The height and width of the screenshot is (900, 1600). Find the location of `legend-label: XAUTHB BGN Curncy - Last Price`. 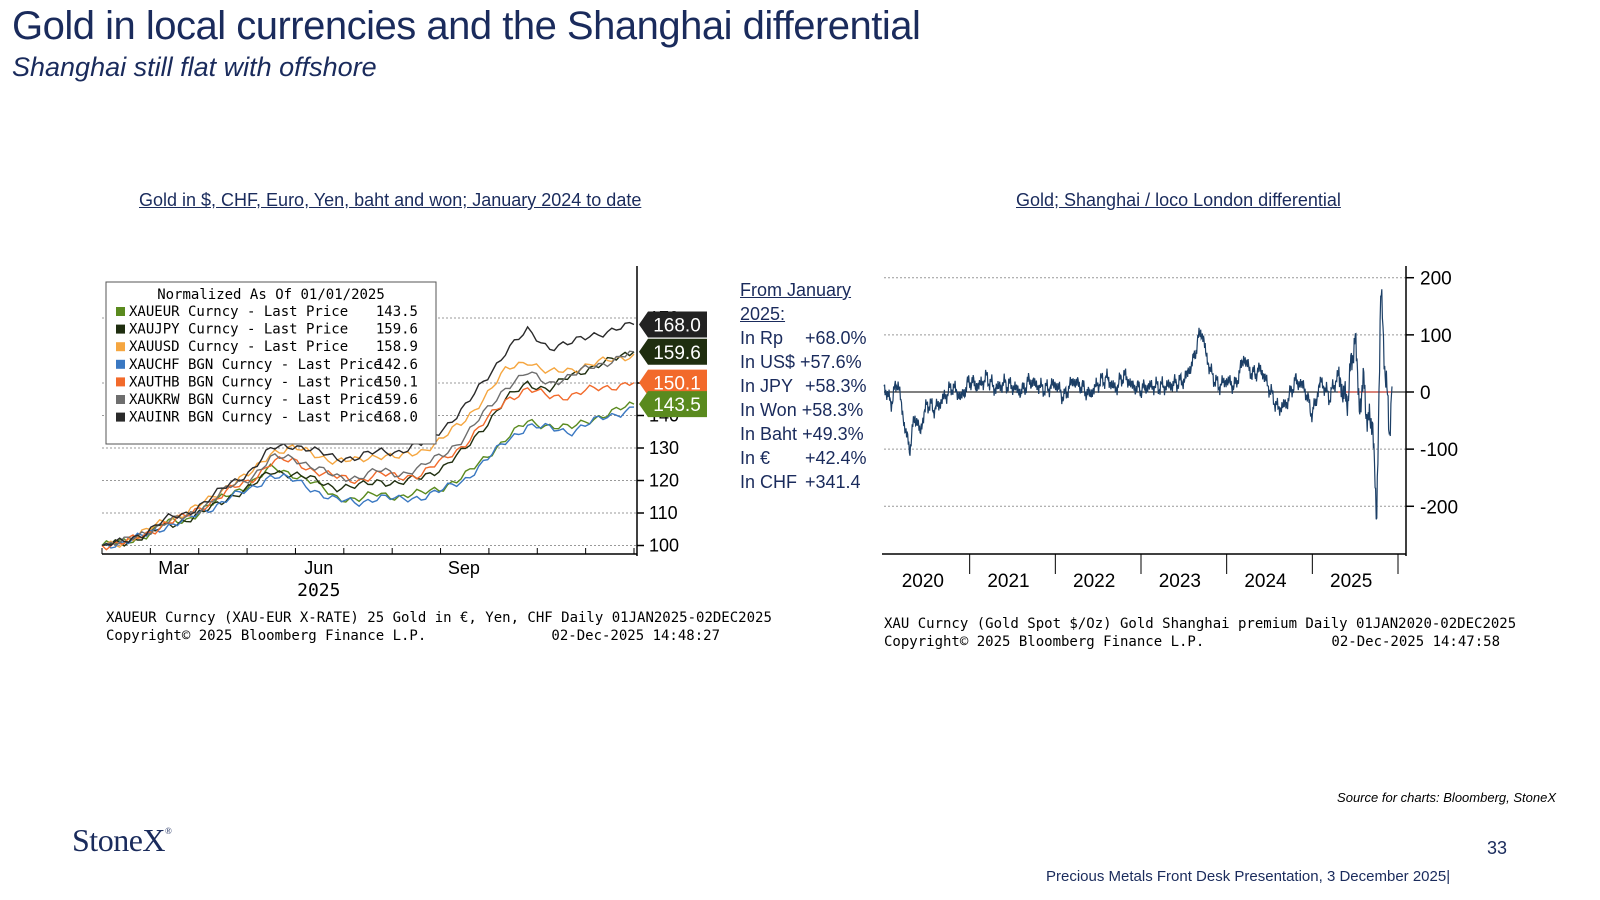

legend-label: XAUTHB BGN Curncy - Last Price is located at coordinates (255, 382).